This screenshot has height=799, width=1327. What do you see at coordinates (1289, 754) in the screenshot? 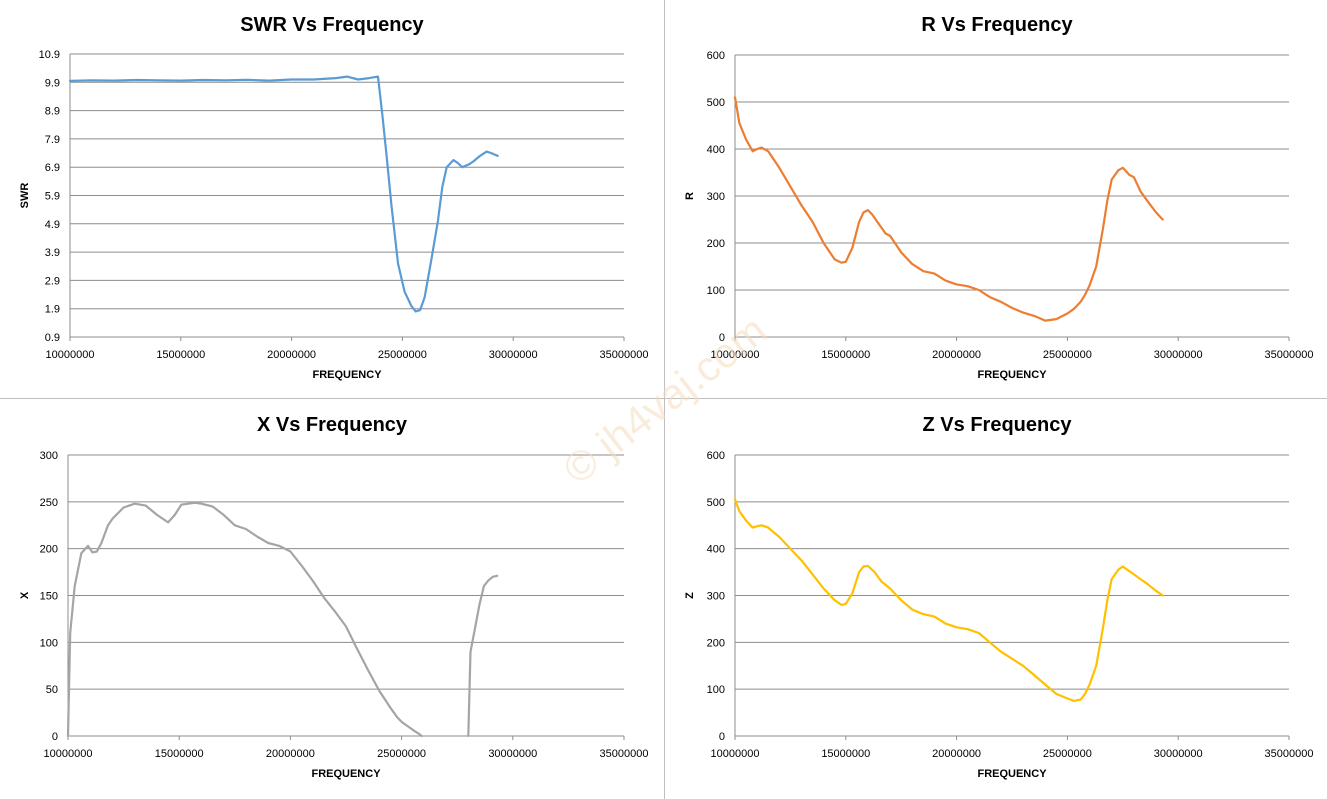
I see `z-chart-x-tick-label: 35000000` at bounding box center [1289, 754].